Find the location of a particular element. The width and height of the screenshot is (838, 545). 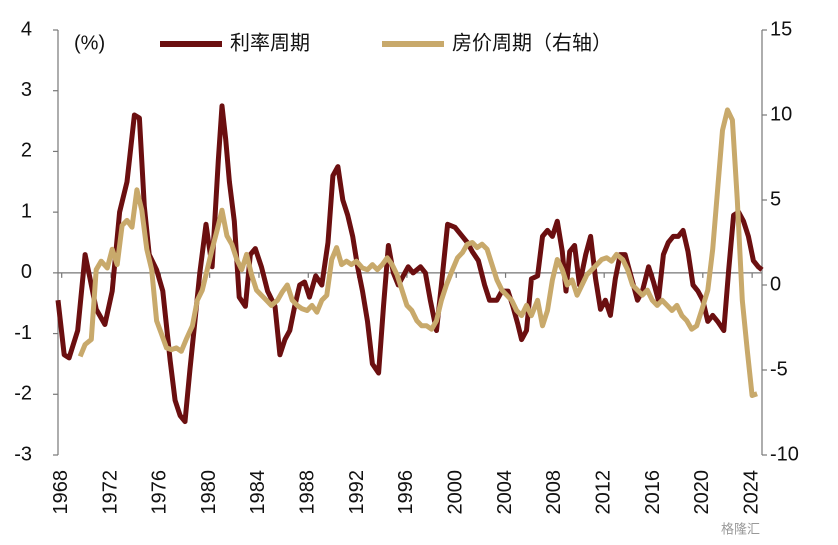

x-tick-label: 2004 is located at coordinates (505, 492).